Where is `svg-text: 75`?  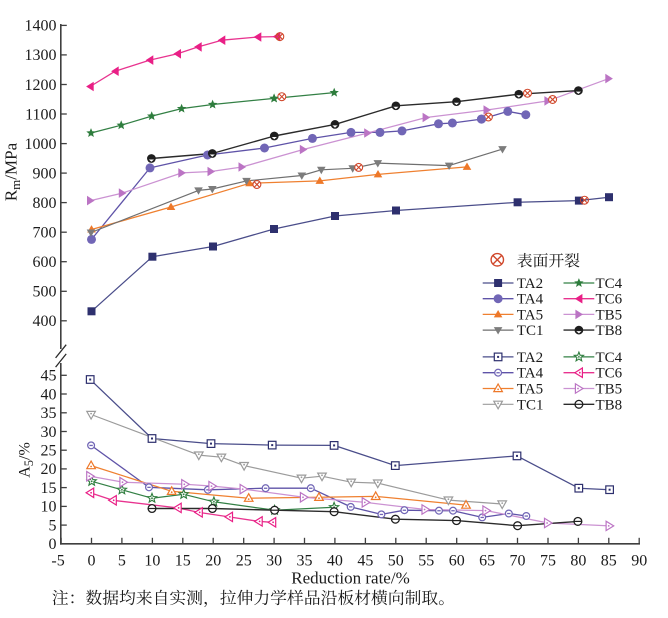
svg-text: 75 is located at coordinates (548, 561).